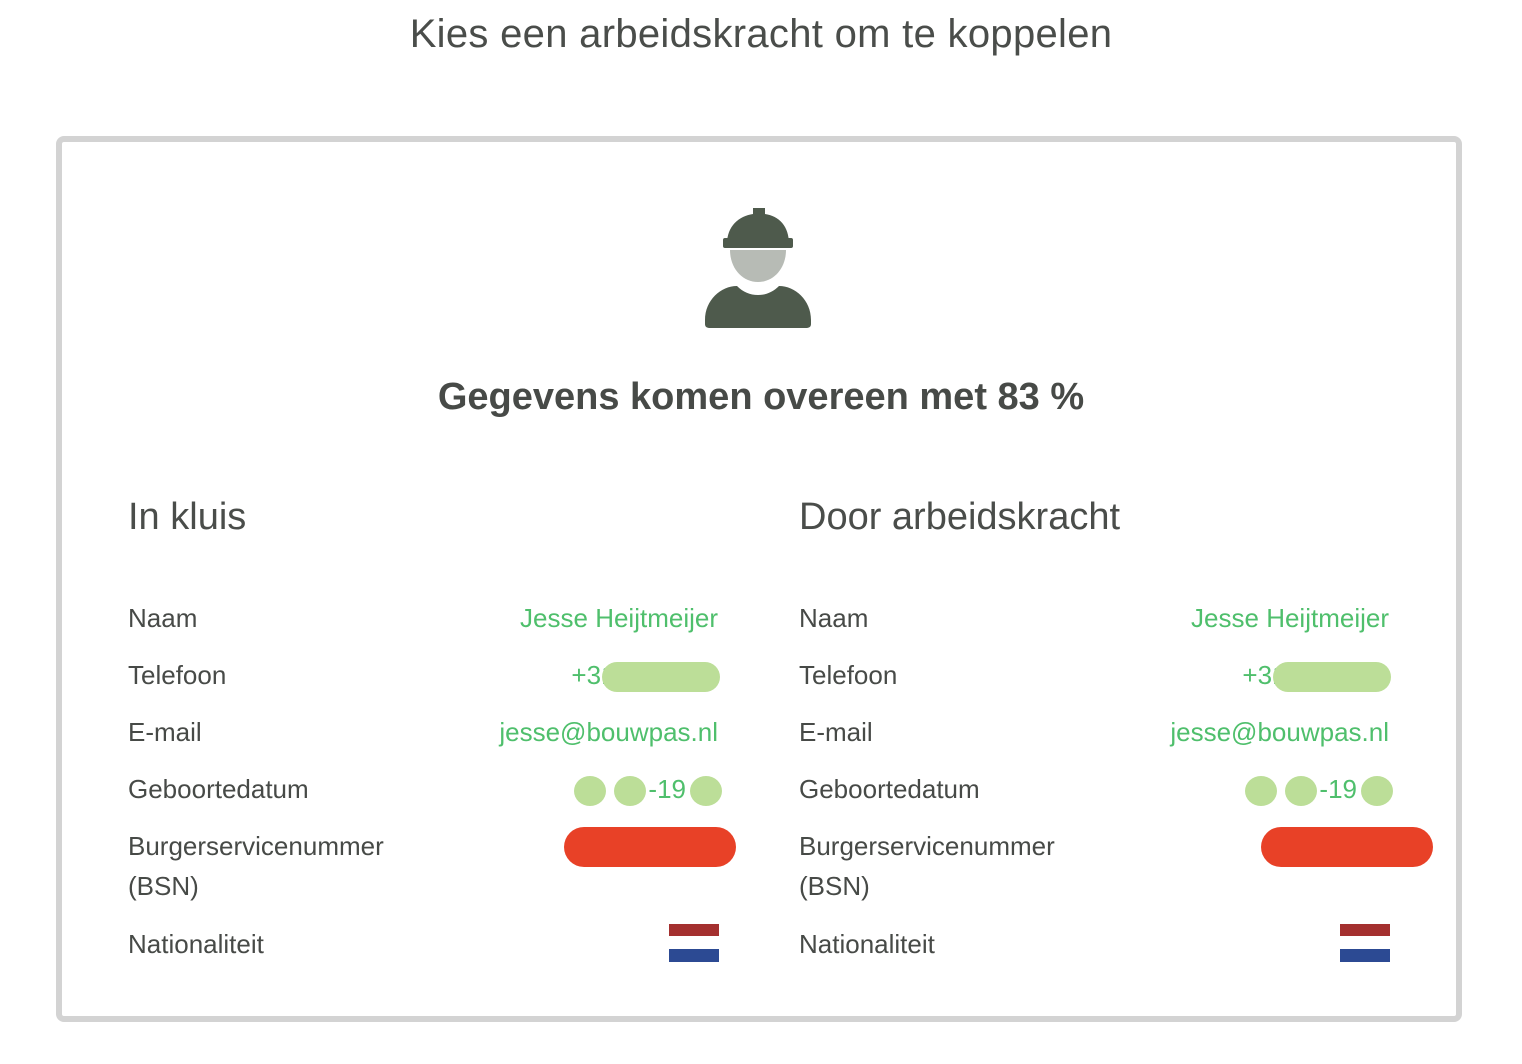 This screenshot has height=1064, width=1522. What do you see at coordinates (761, 34) in the screenshot?
I see `page-title: Kies een arbeidskracht om te koppelen` at bounding box center [761, 34].